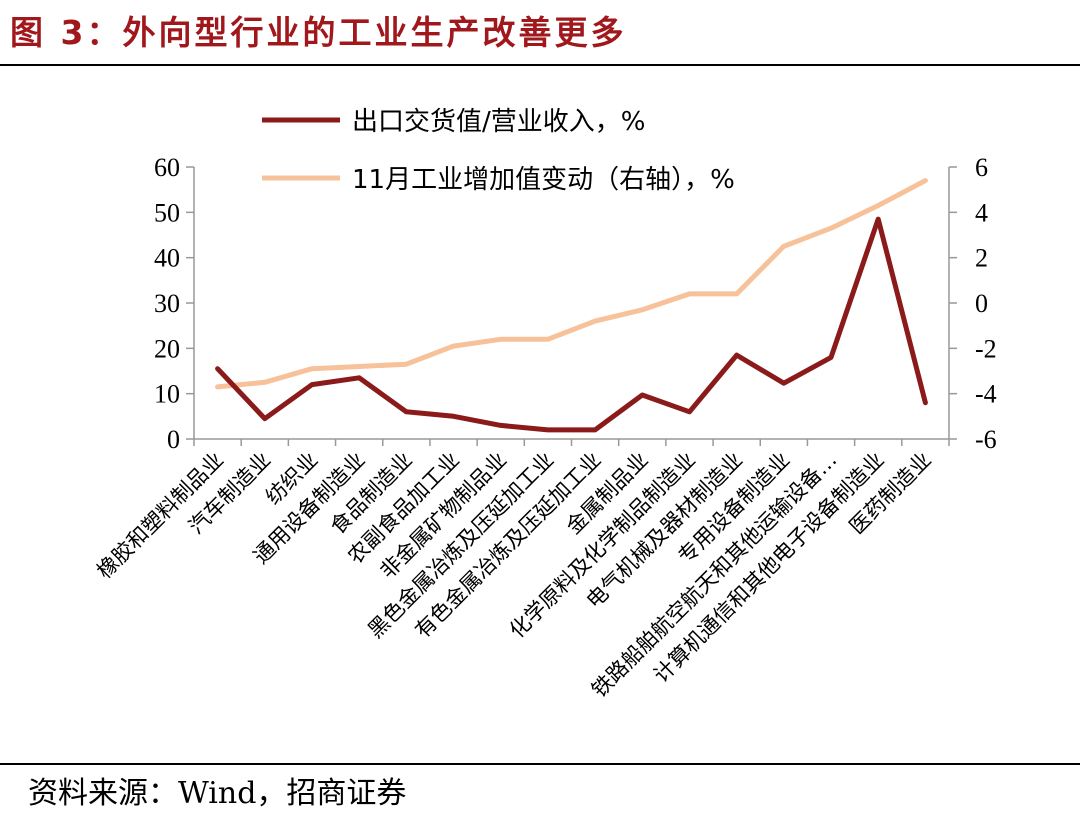 The height and width of the screenshot is (833, 1080). Describe the element at coordinates (498, 151) in the screenshot. I see `legend: 出口交货值/营业收入，% 11月工业增加值变动（右轴），%` at that location.